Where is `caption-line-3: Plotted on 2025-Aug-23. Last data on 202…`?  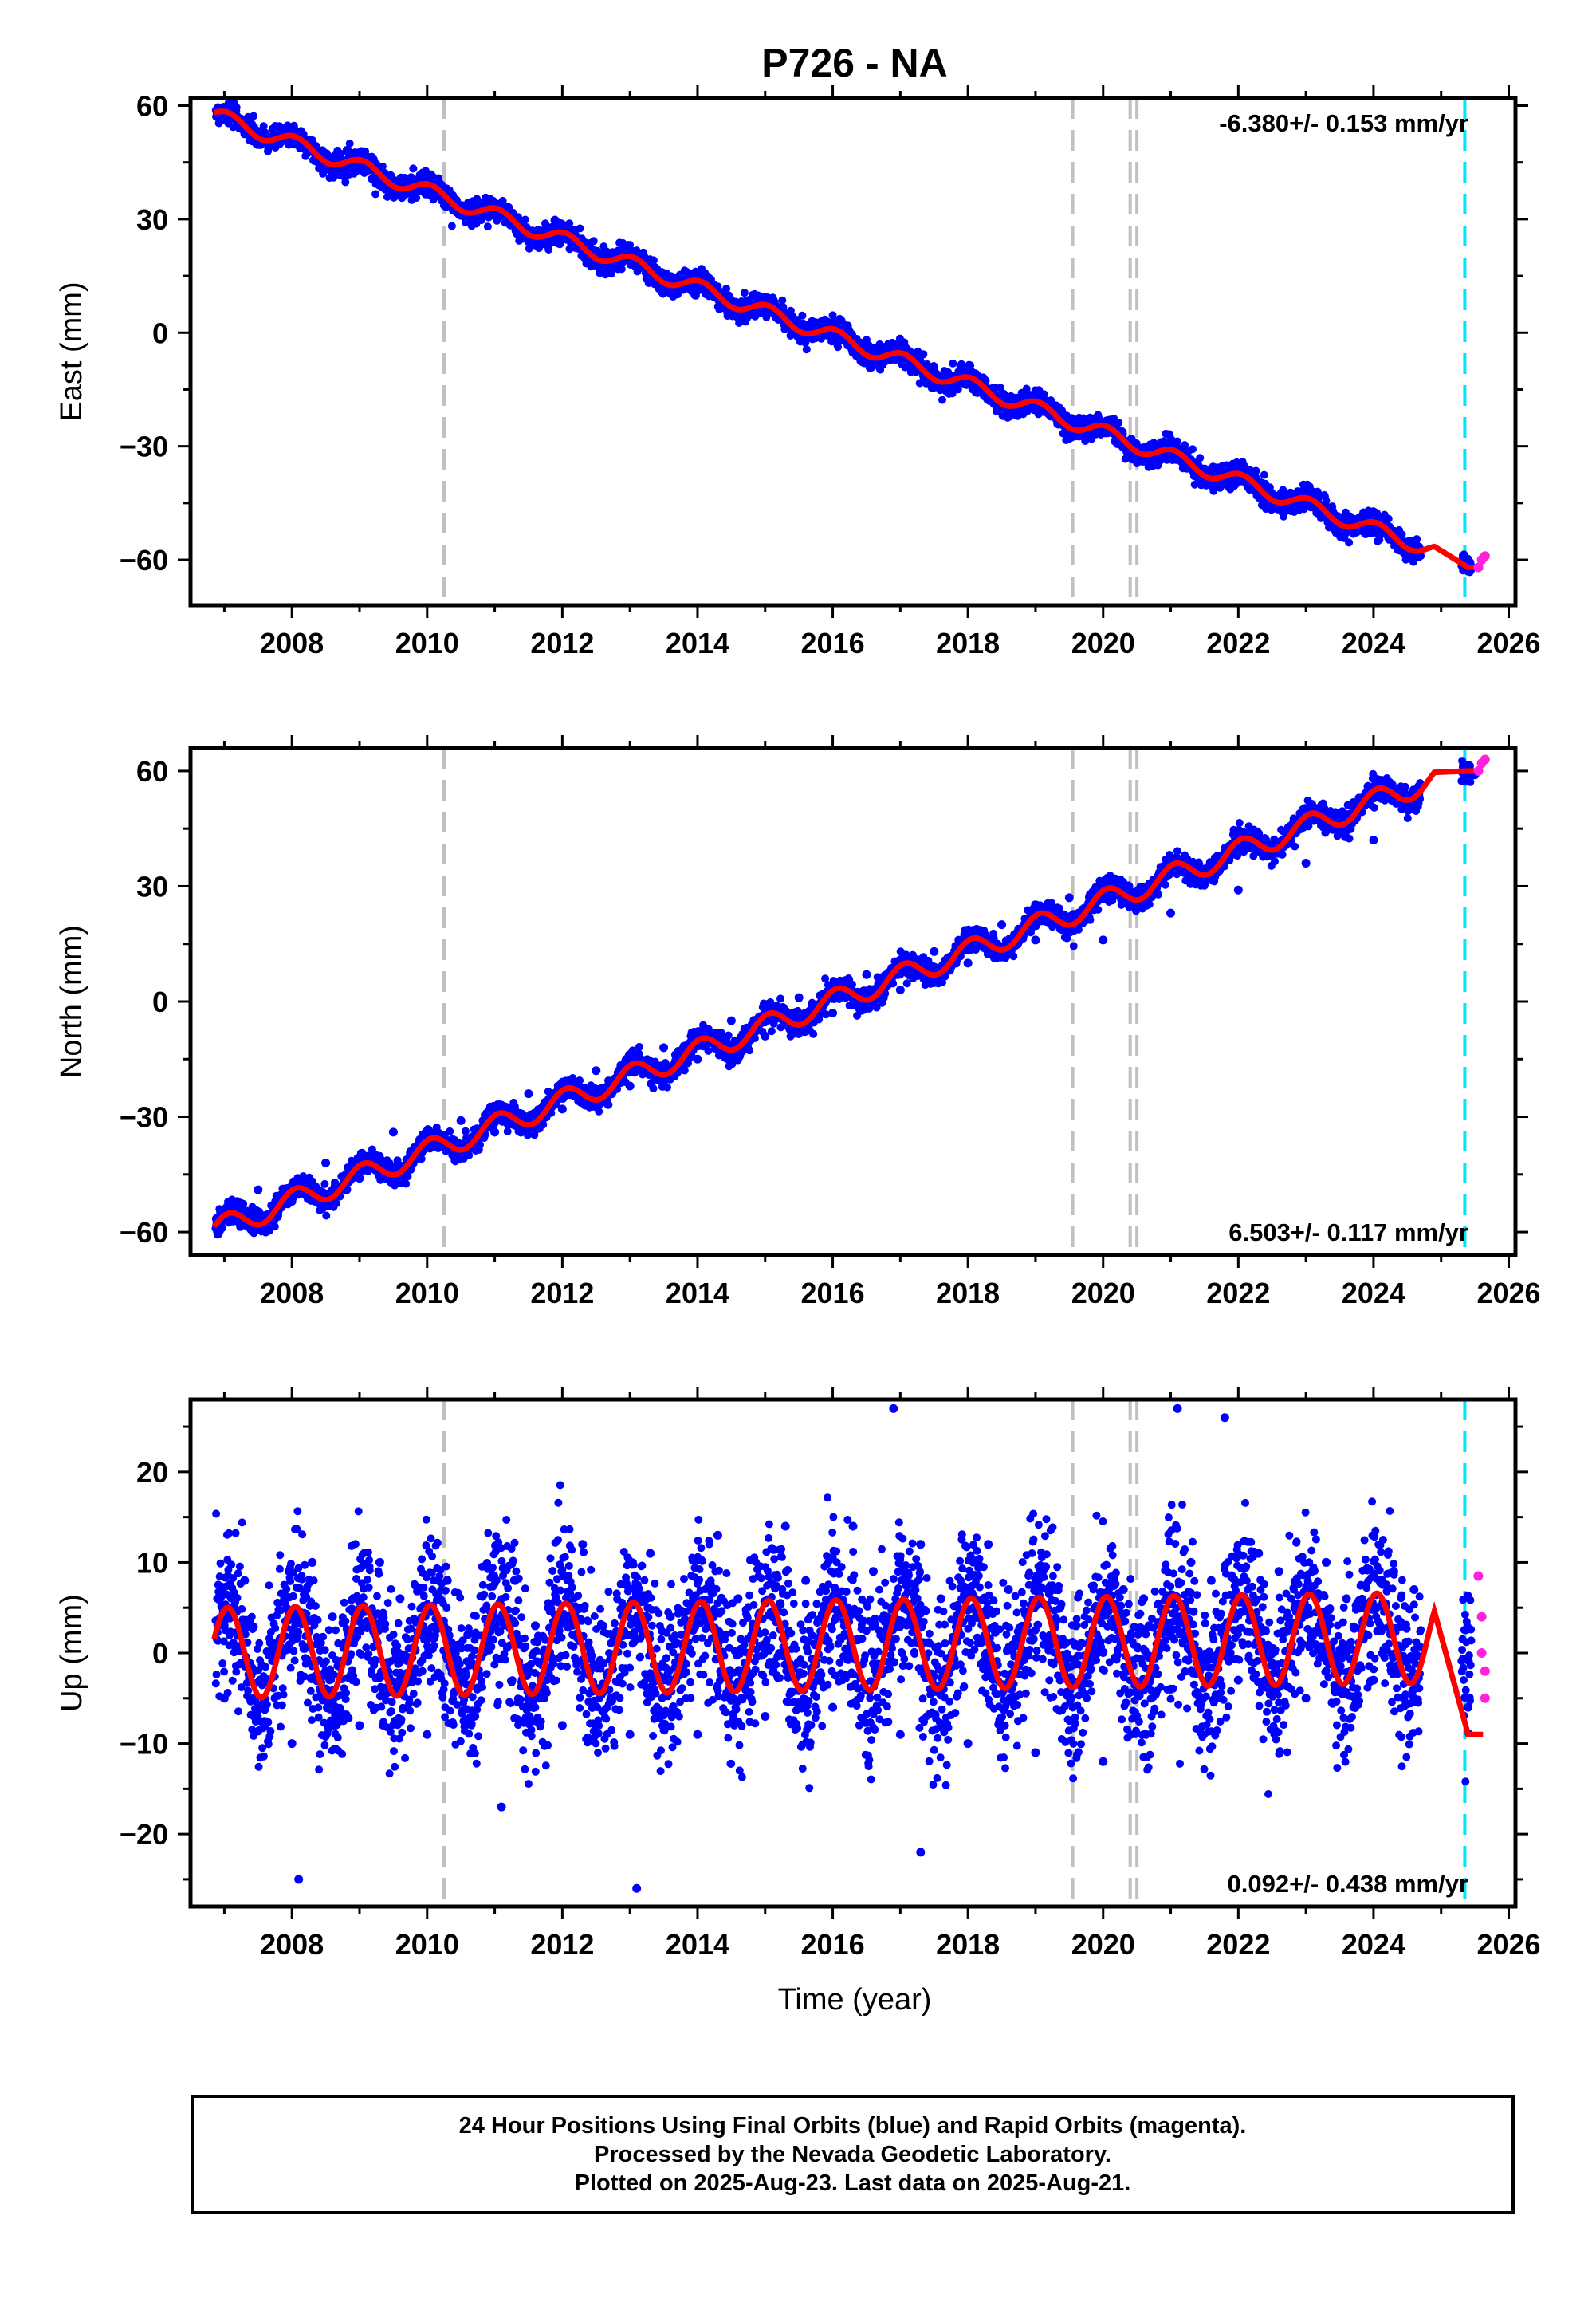
caption-line-3: Plotted on 2025-Aug-23. Last data on 202… is located at coordinates (852, 2183).